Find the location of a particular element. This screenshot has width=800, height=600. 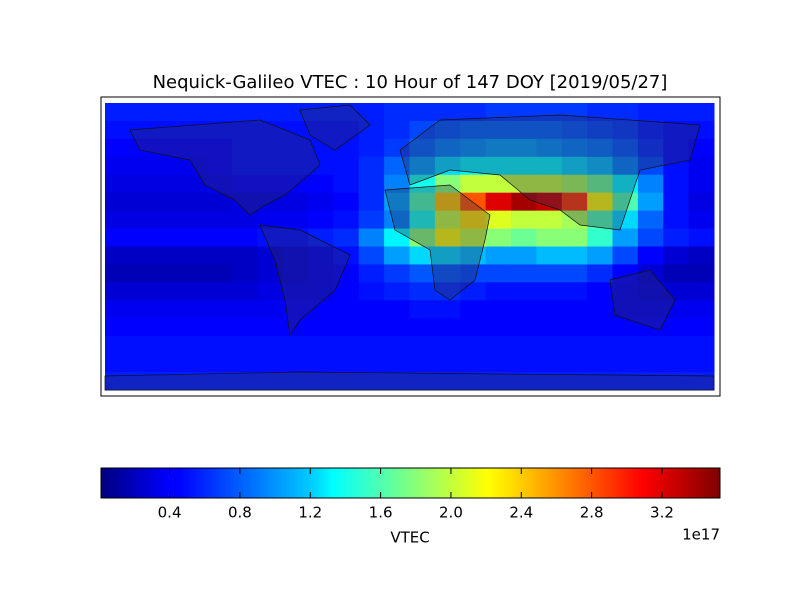

colorbar-tick-label: 2.0 is located at coordinates (451, 513).